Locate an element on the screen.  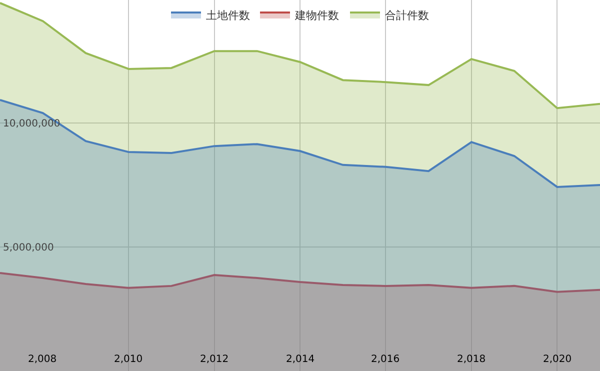
y-tick-label: 10,000,000 is located at coordinates (31, 124).